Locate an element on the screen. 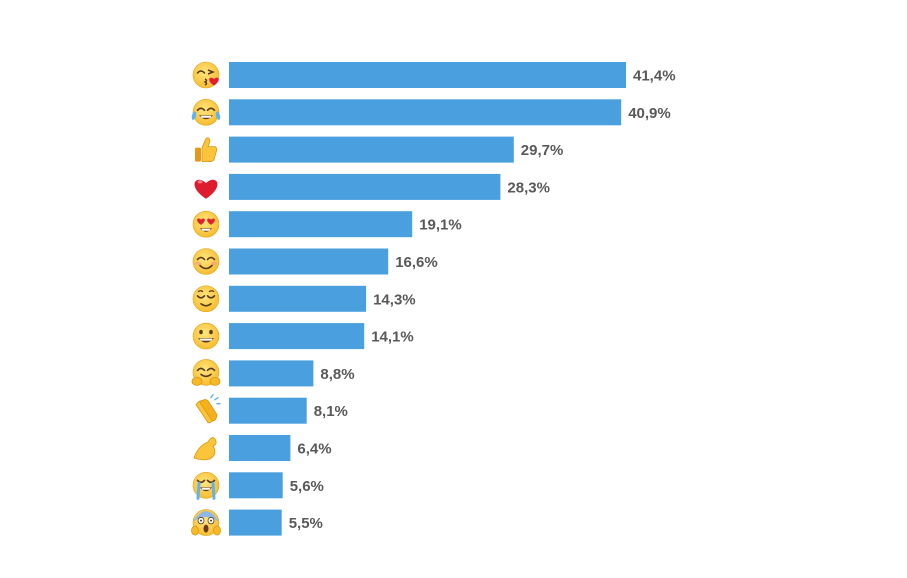  data-label-red-heart: 28,3% is located at coordinates (528, 187).